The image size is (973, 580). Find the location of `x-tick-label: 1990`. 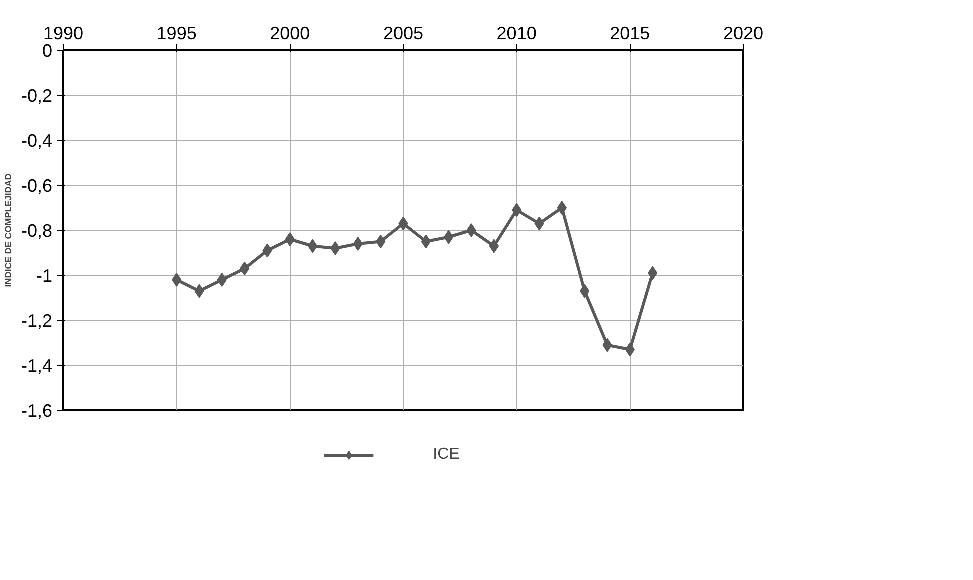

x-tick-label: 1990 is located at coordinates (63, 34).